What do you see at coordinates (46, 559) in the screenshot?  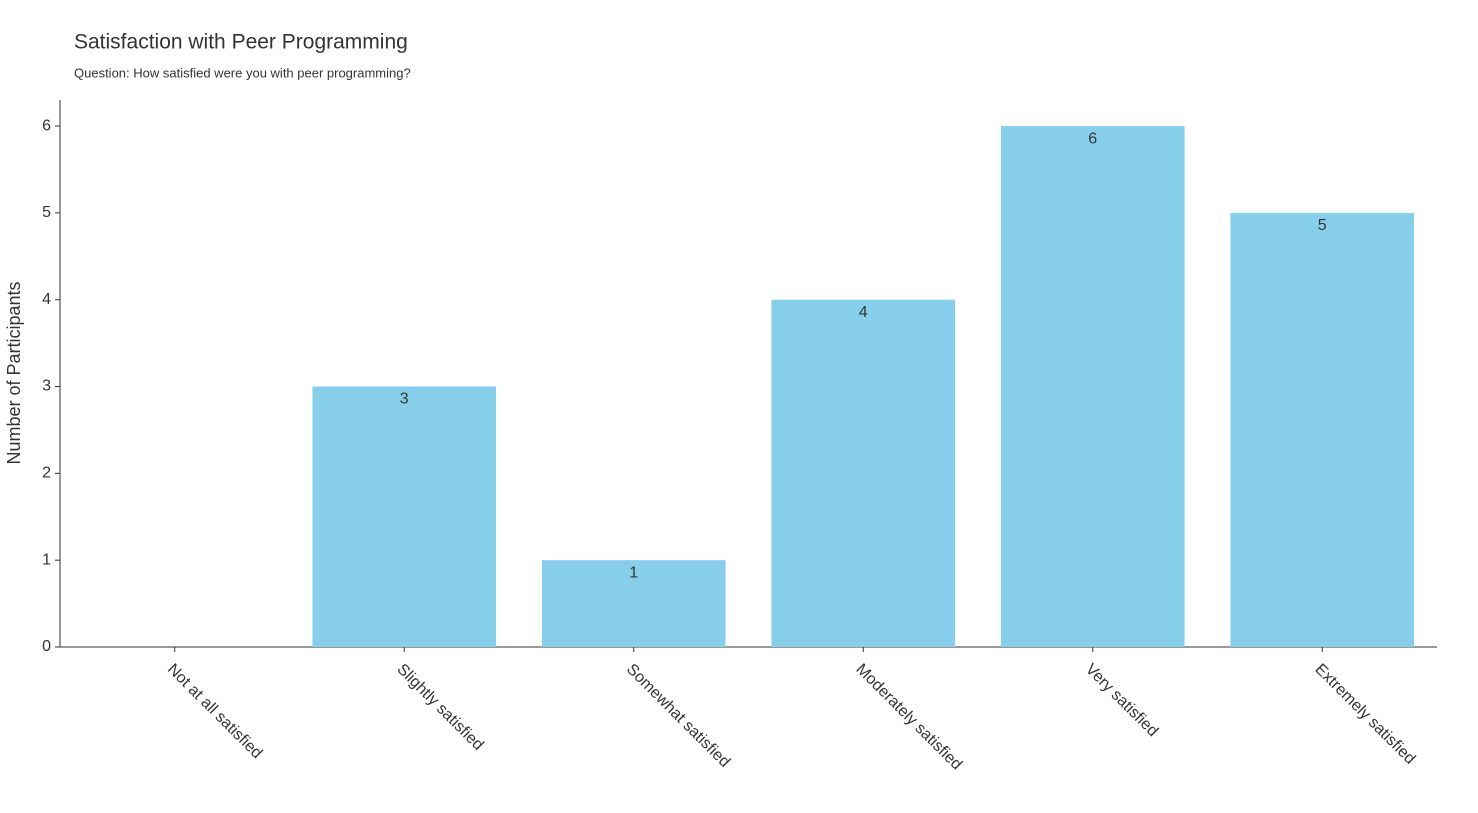 I see `y-tick-label: 1` at bounding box center [46, 559].